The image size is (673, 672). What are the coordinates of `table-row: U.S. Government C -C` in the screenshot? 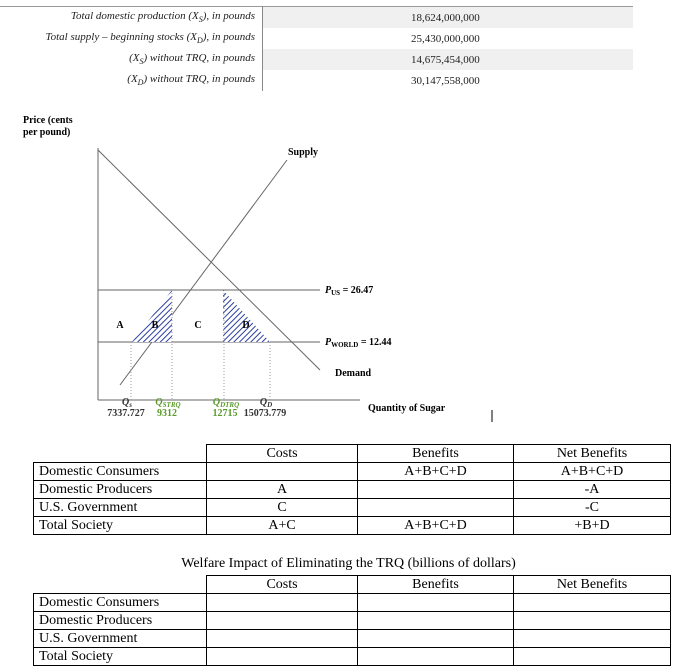 It's located at (352, 507).